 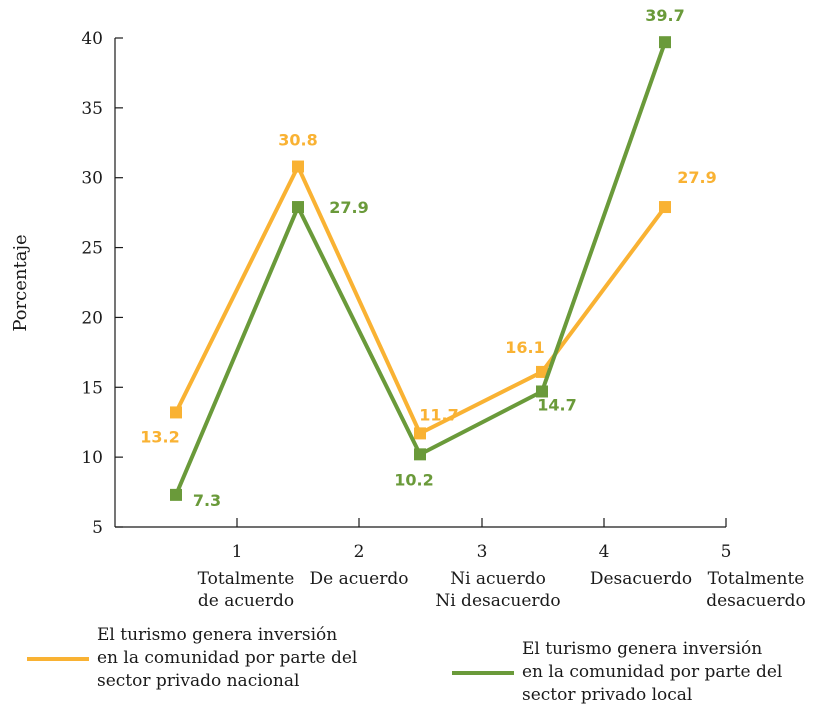 What do you see at coordinates (92, 109) in the screenshot?
I see `y-tick-label: 35` at bounding box center [92, 109].